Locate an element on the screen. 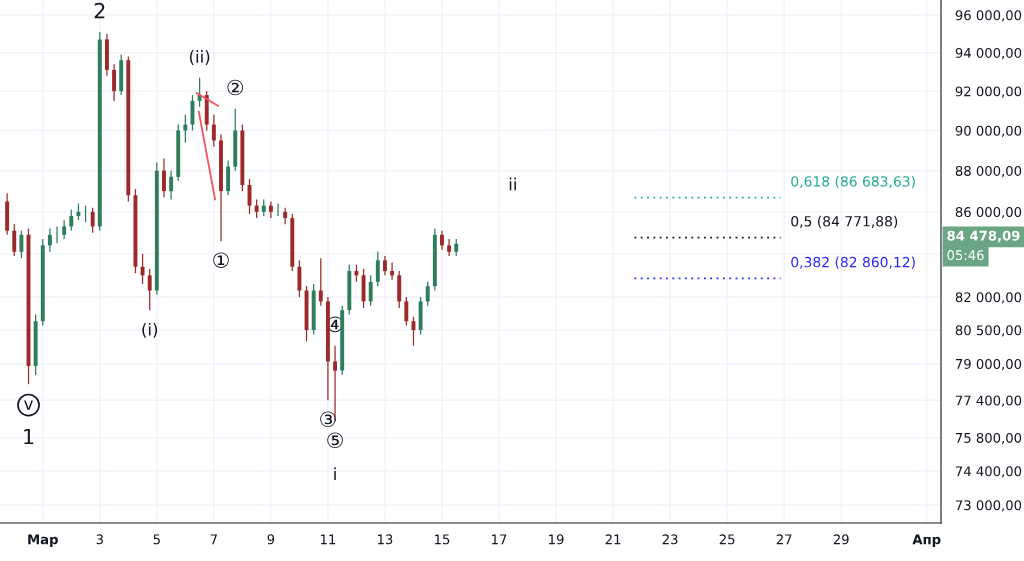 The height and width of the screenshot is (561, 1024). x-tick-label: 23 is located at coordinates (670, 539).